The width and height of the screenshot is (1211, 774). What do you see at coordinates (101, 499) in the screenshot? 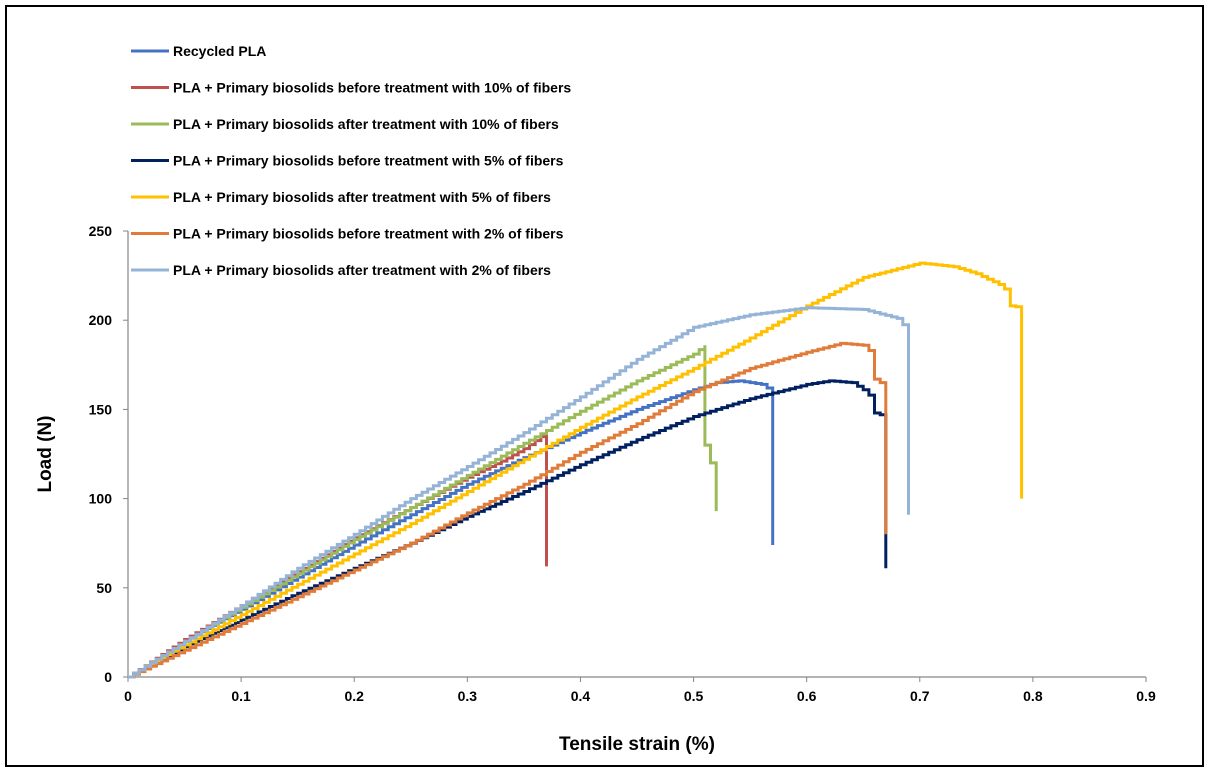
I see `y-tick-label: 100` at bounding box center [101, 499].